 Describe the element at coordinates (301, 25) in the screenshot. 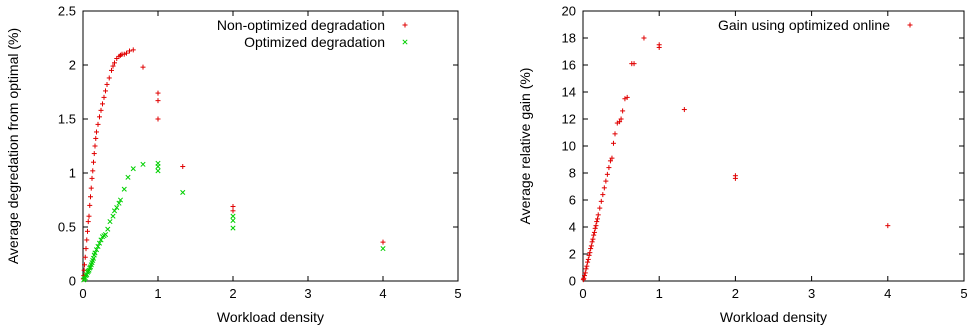

I see `legend-label: Non-optimized degradation` at that location.